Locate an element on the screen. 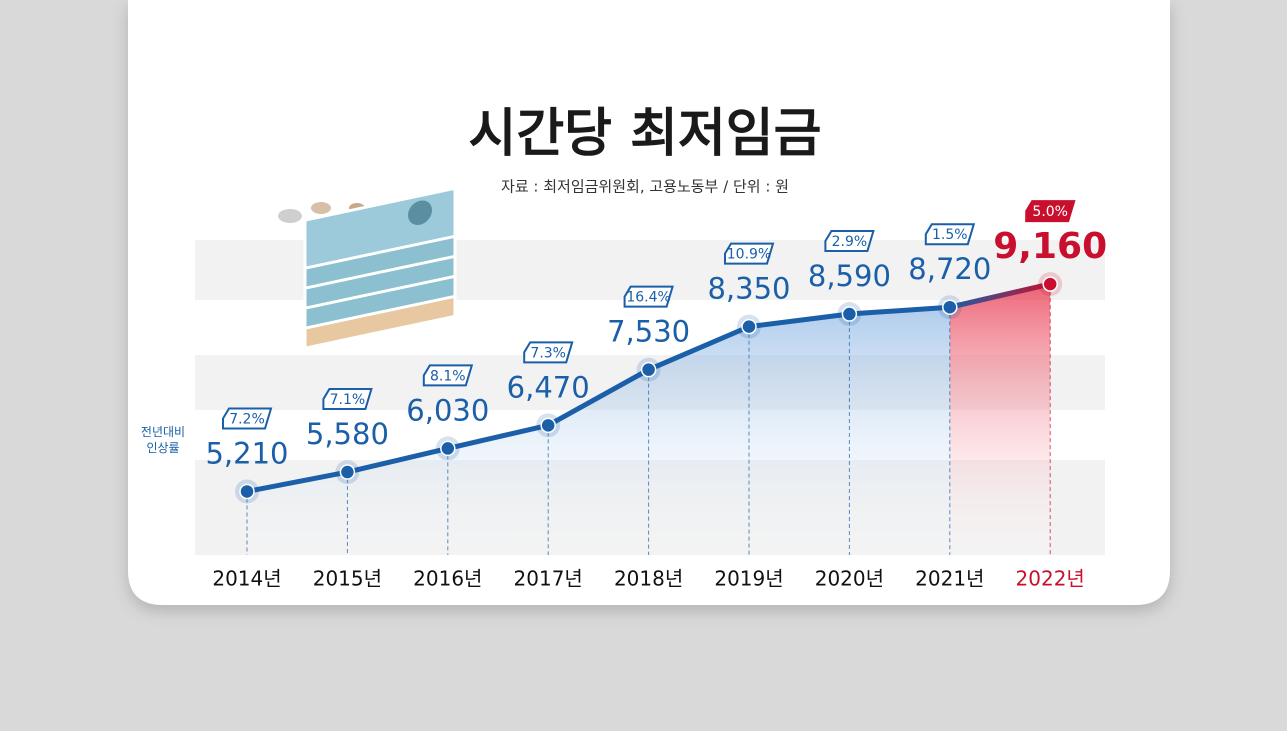 This screenshot has width=1287, height=731. rate-label: 7.2% is located at coordinates (247, 419).